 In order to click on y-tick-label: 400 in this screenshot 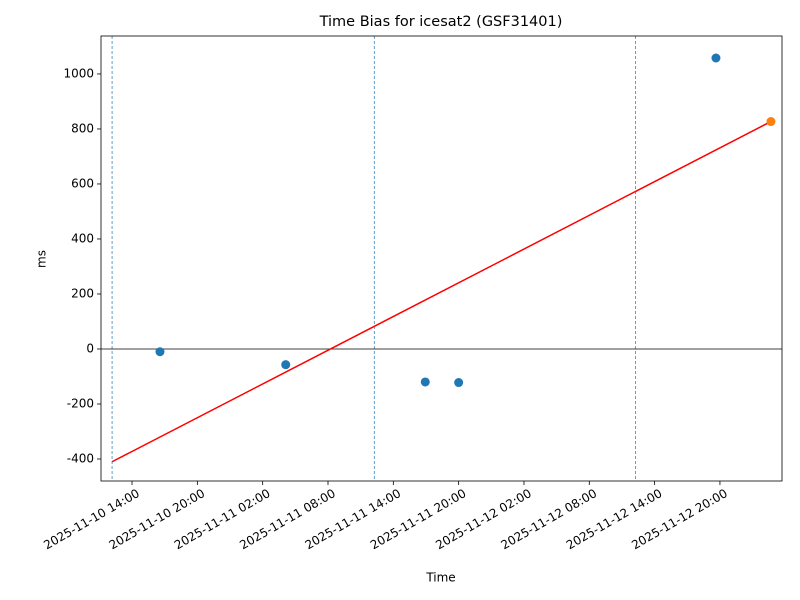, I will do `click(82, 238)`.